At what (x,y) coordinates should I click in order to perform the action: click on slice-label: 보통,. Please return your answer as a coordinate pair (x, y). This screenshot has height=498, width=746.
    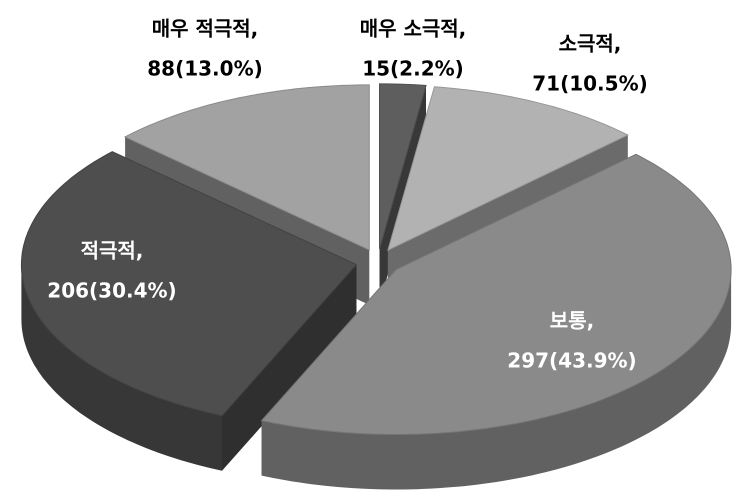
    Looking at the image, I should click on (572, 321).